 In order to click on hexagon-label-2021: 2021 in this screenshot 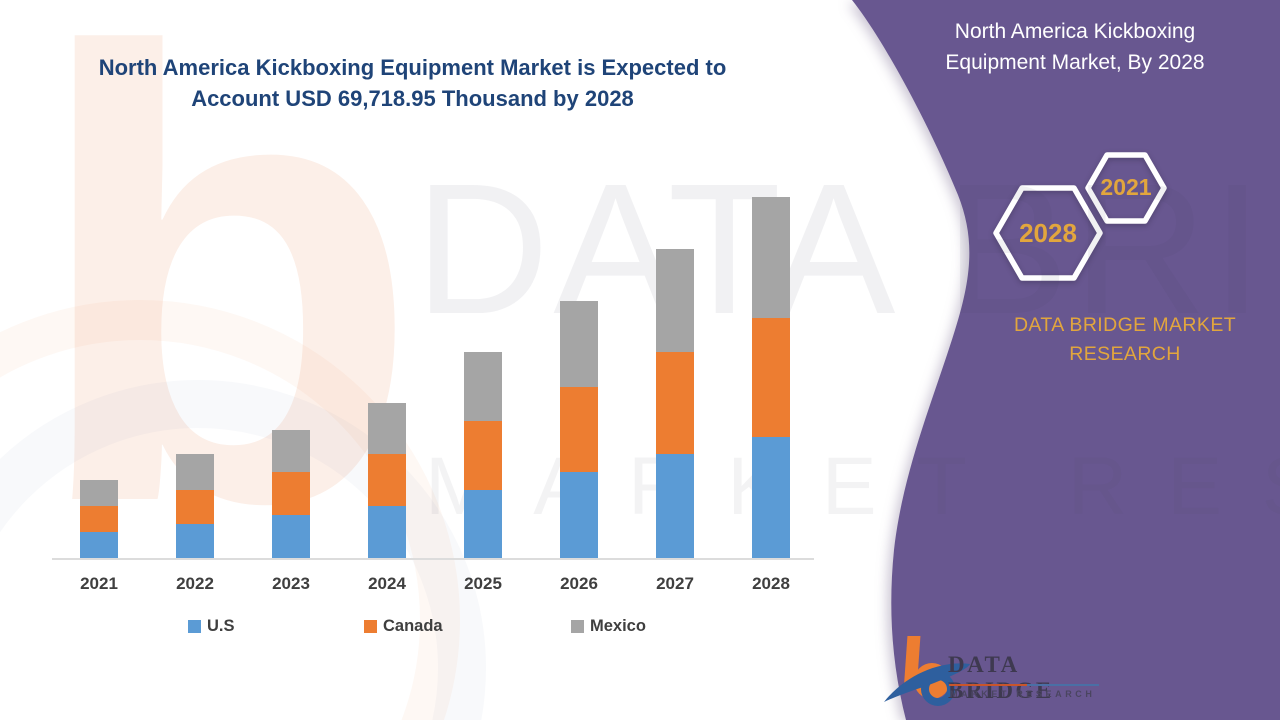, I will do `click(1126, 187)`.